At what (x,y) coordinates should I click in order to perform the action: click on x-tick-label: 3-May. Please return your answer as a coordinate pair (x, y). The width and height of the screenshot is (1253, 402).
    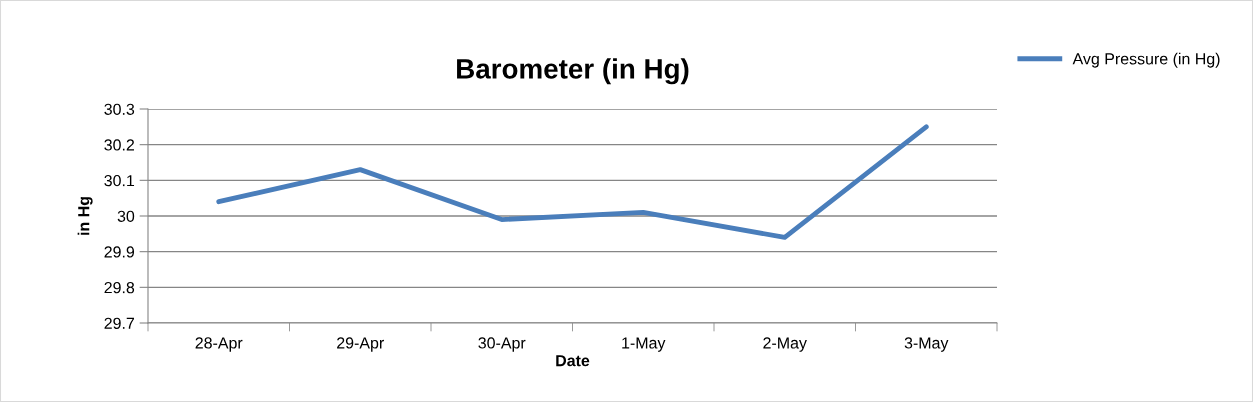
    Looking at the image, I should click on (926, 344).